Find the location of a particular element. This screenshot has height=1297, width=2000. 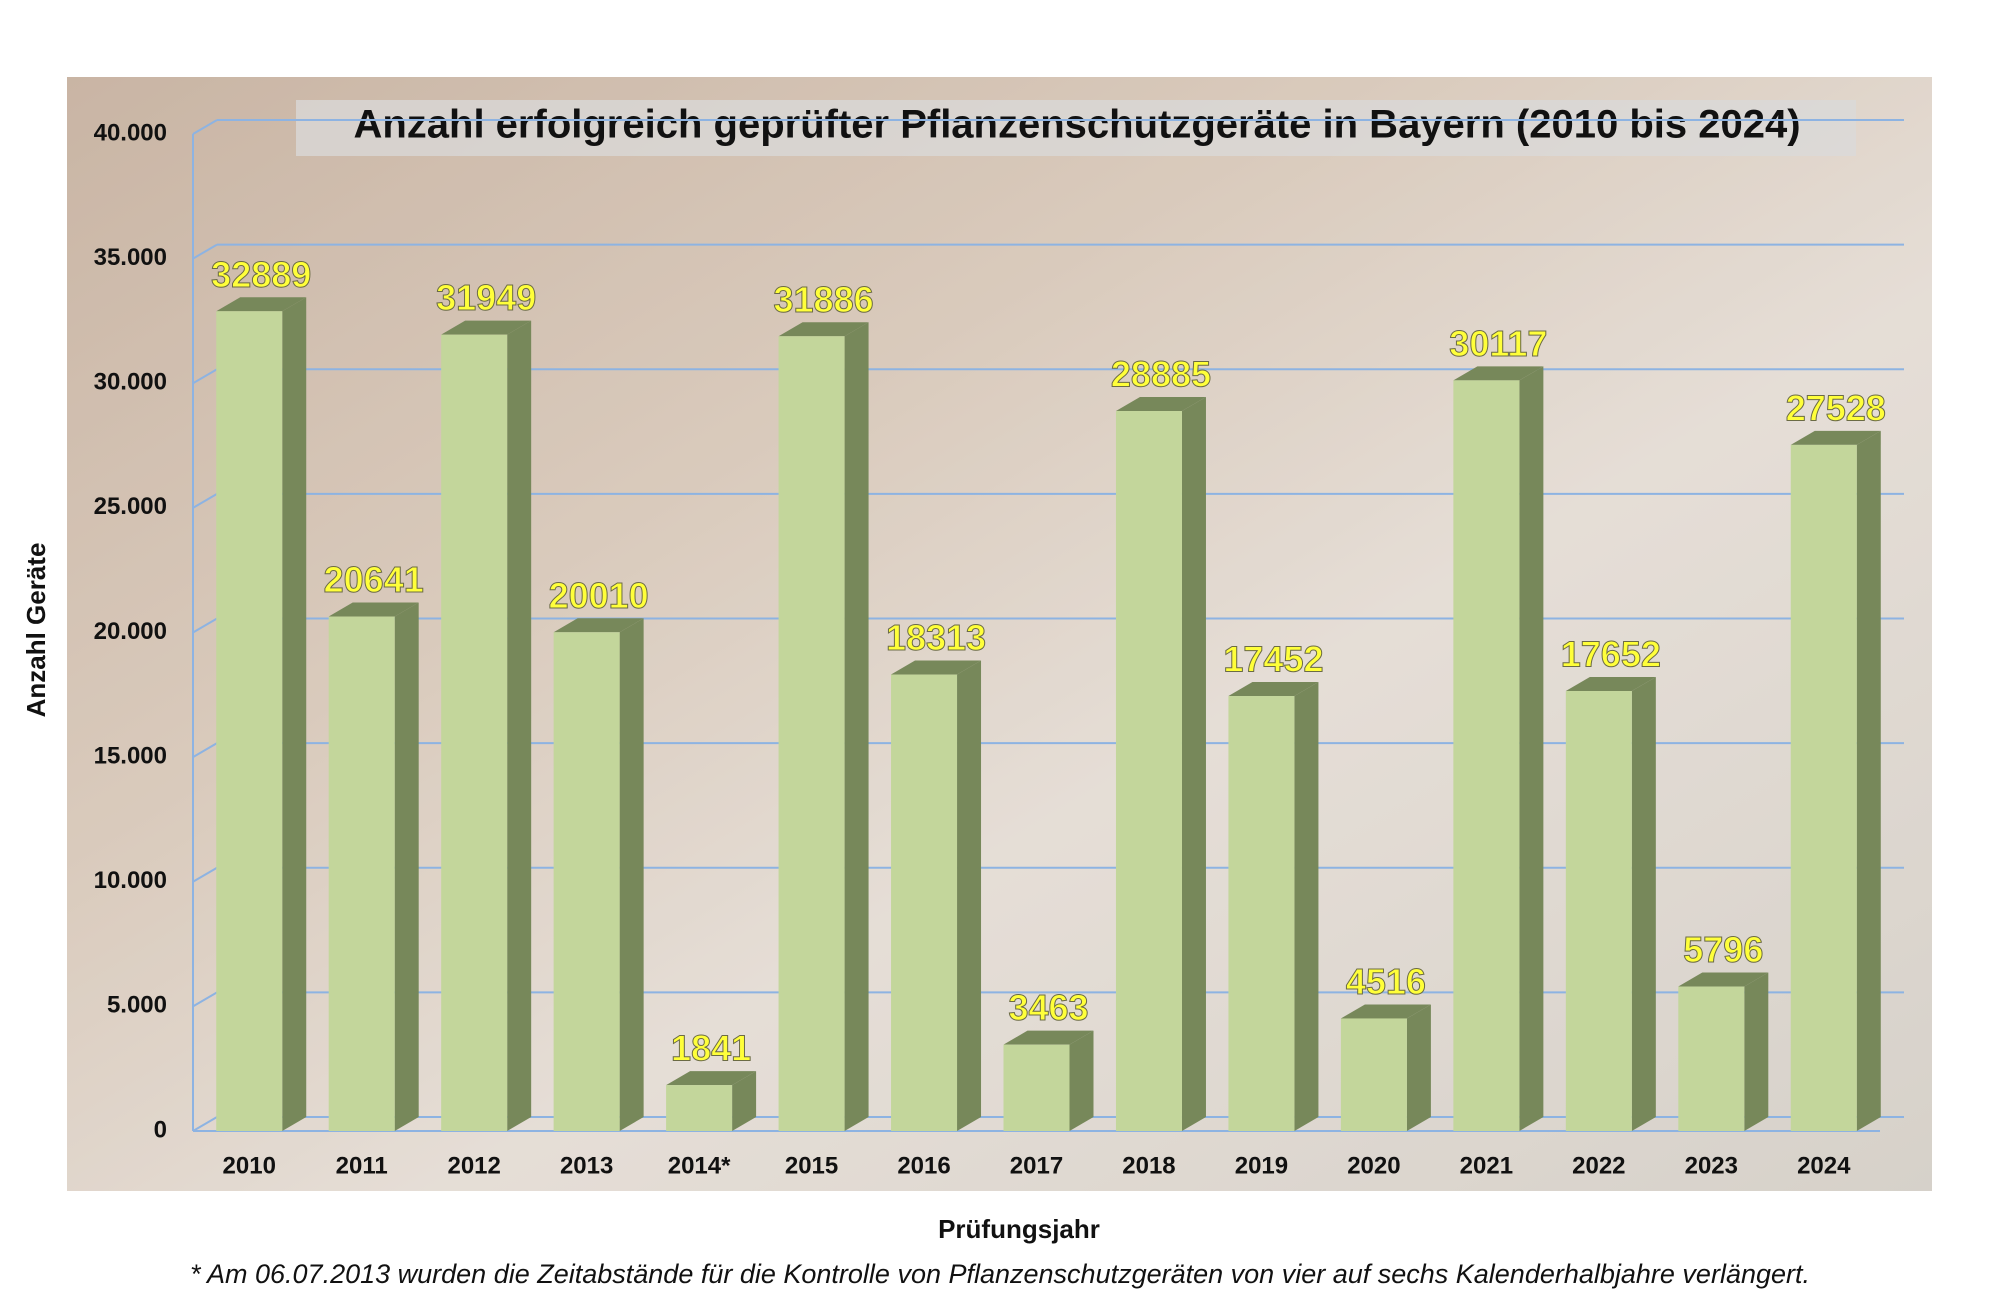

y-tick-label: 15.000 is located at coordinates (130, 755).